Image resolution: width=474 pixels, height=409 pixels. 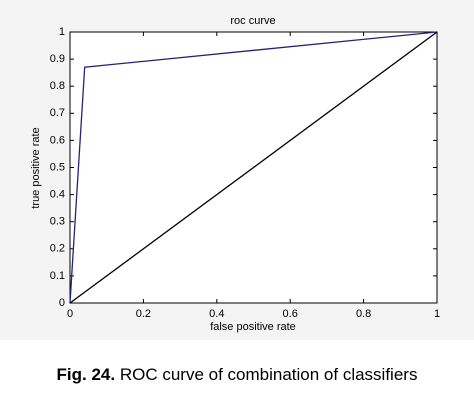 I want to click on x-tick-label: 0.4, so click(x=216, y=314).